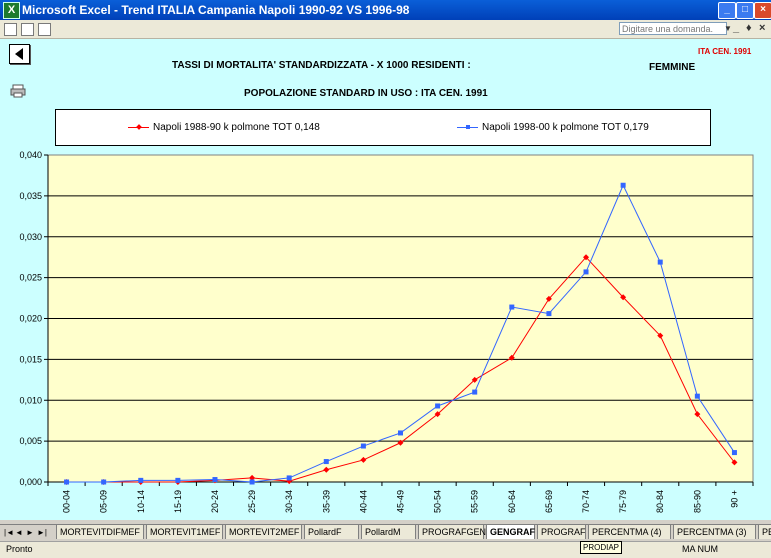  Describe the element at coordinates (438, 501) in the screenshot. I see `x-tick-label: 50-54` at that location.